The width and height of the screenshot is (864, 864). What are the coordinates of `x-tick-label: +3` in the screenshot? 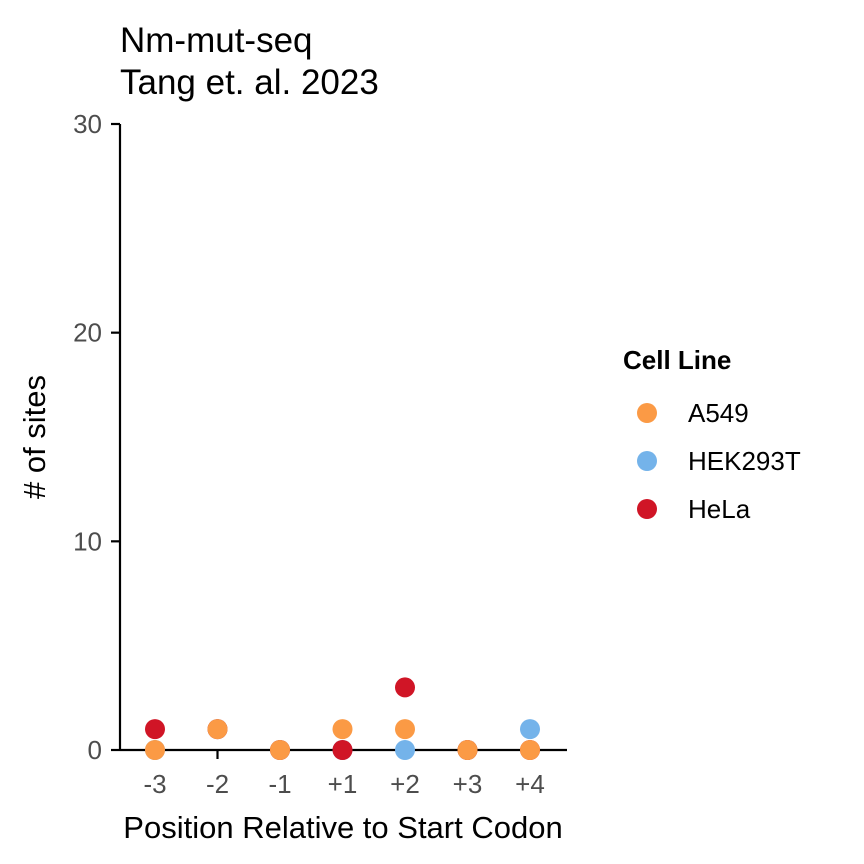 It's located at (468, 784).